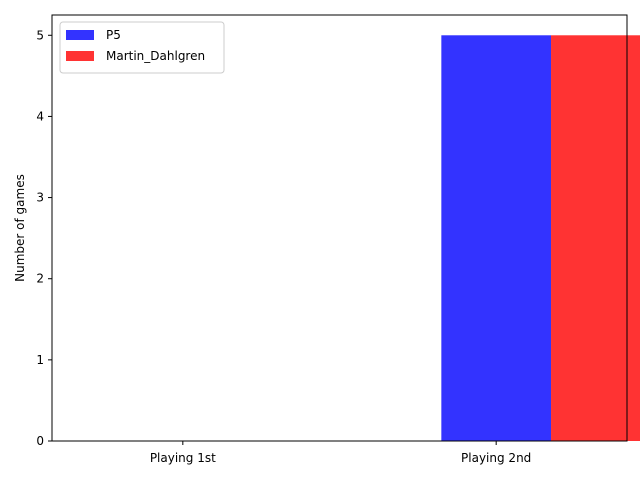  What do you see at coordinates (40, 198) in the screenshot?
I see `y-tick-label: 3` at bounding box center [40, 198].